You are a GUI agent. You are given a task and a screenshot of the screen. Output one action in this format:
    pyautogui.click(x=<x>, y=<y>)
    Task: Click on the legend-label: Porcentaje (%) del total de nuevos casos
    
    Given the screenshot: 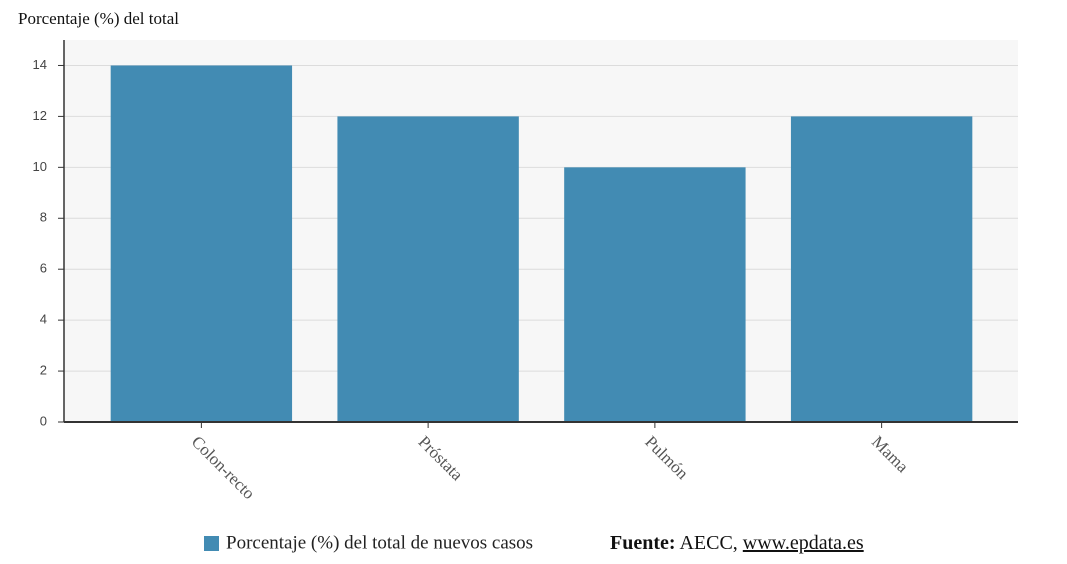 What is the action you would take?
    pyautogui.click(x=379, y=542)
    